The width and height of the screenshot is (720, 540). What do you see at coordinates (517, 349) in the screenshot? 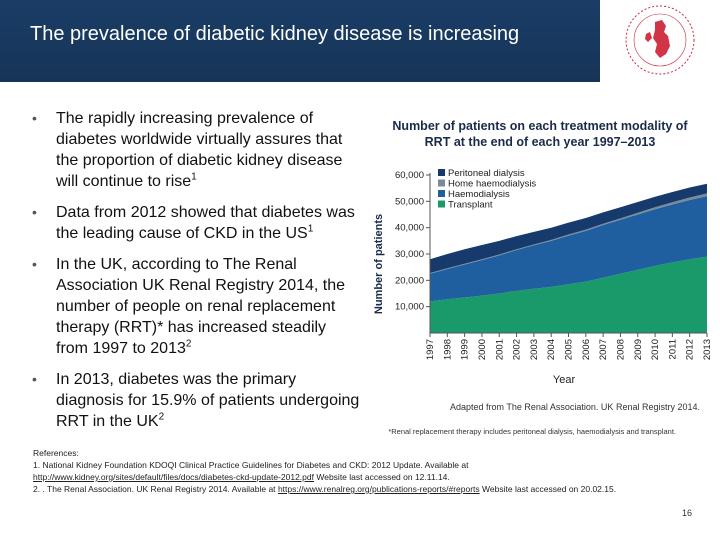
I see `x-tick-label: 2002` at bounding box center [517, 349].